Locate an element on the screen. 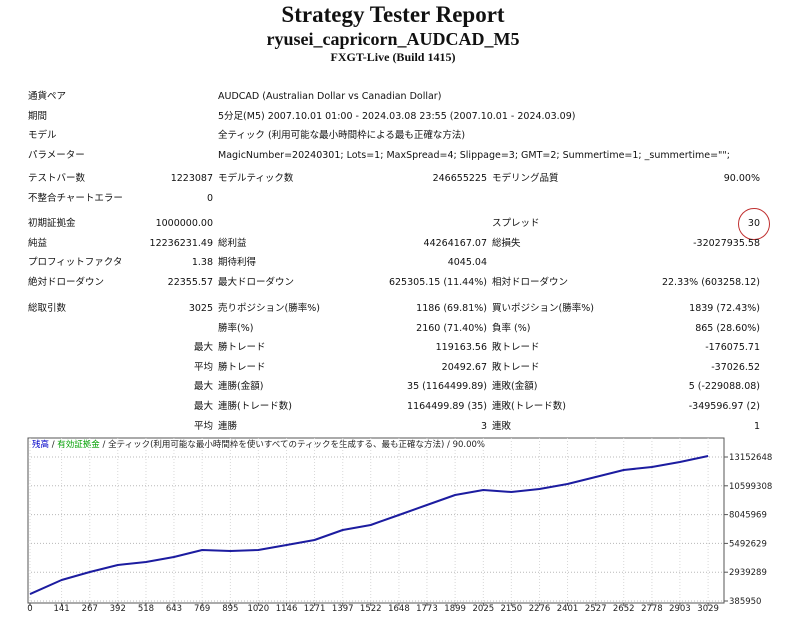 Image resolution: width=798 pixels, height=641 pixels. y-tick-label: 8045969 is located at coordinates (748, 516).